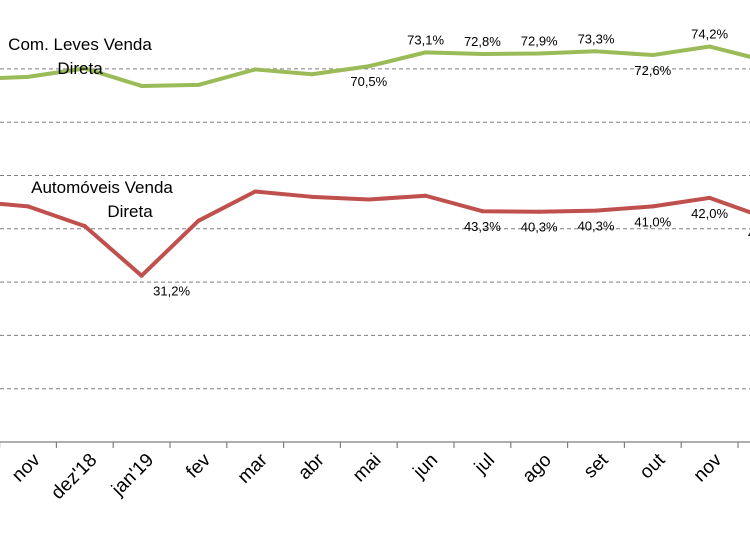 The width and height of the screenshot is (750, 536). Describe the element at coordinates (253, 468) in the screenshot. I see `x-tick-label: mar` at that location.